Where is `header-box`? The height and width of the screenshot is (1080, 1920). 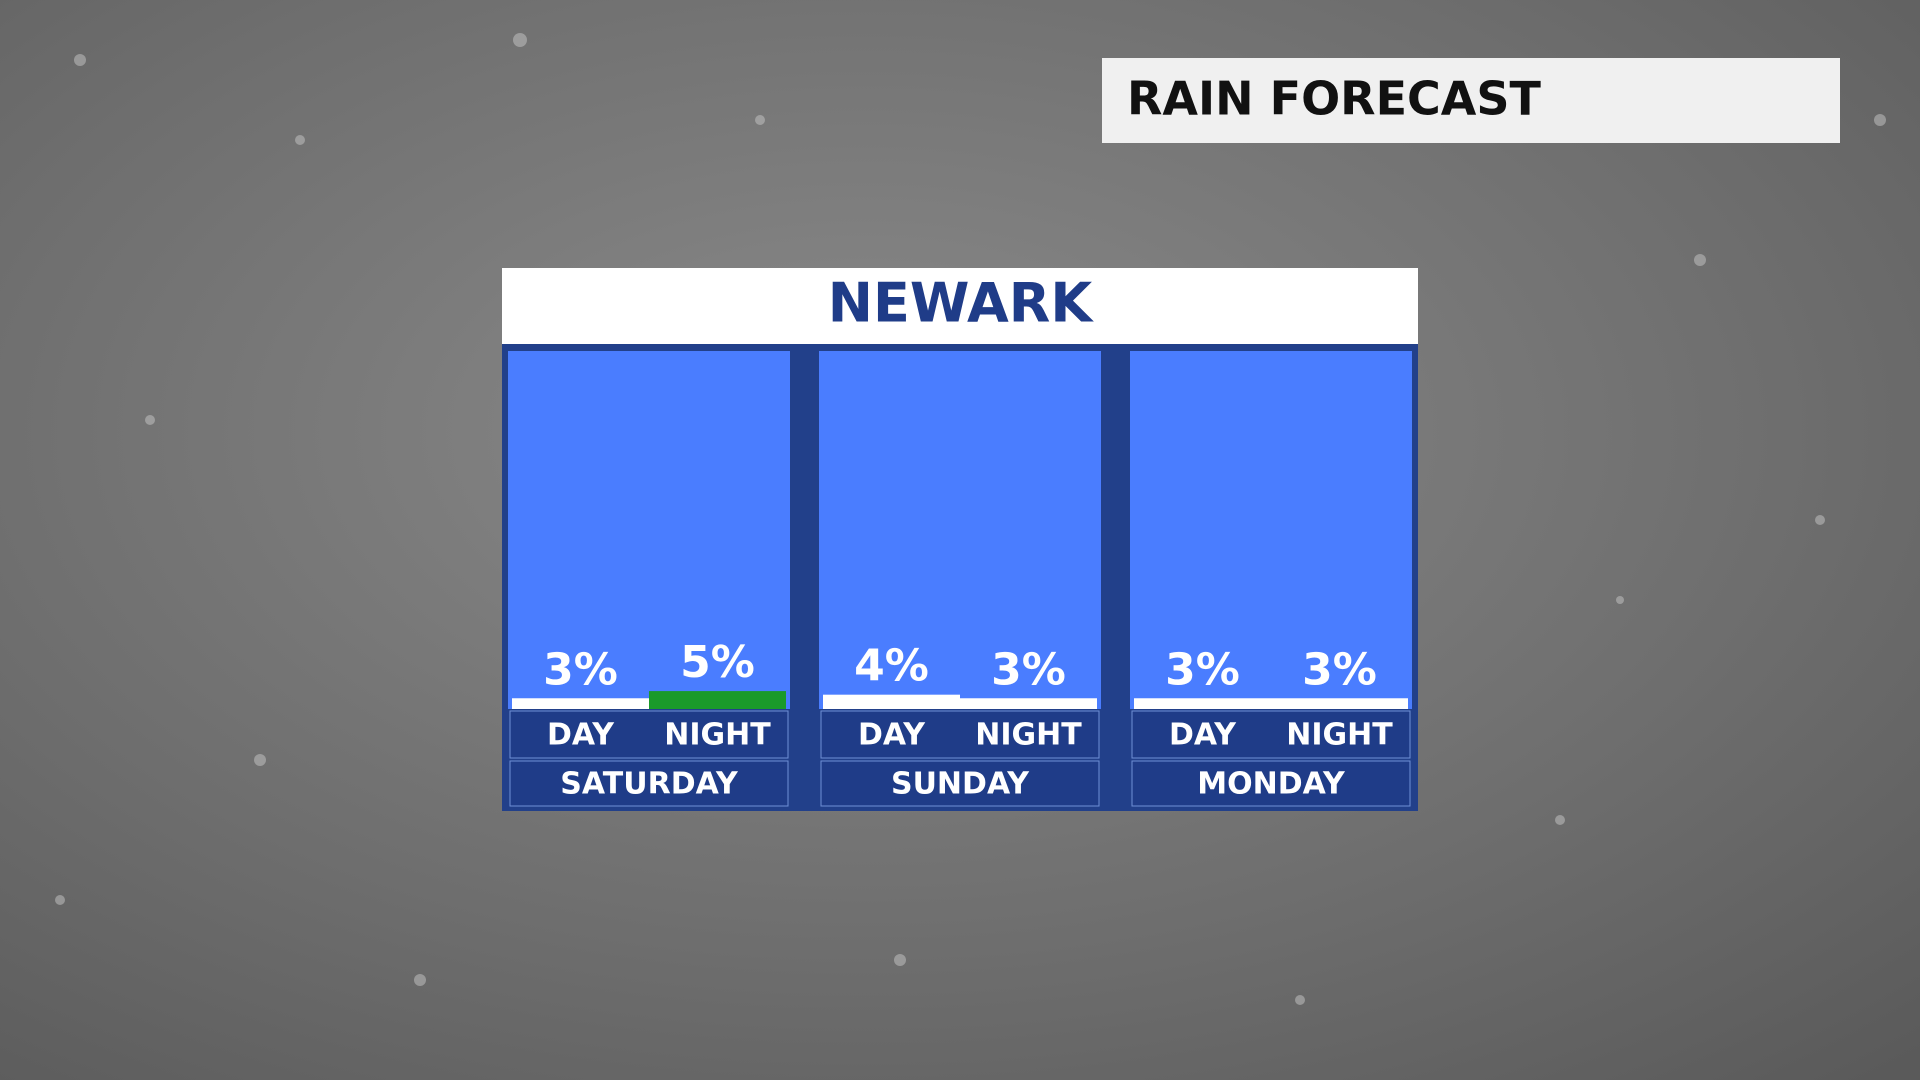 header-box is located at coordinates (1471, 100).